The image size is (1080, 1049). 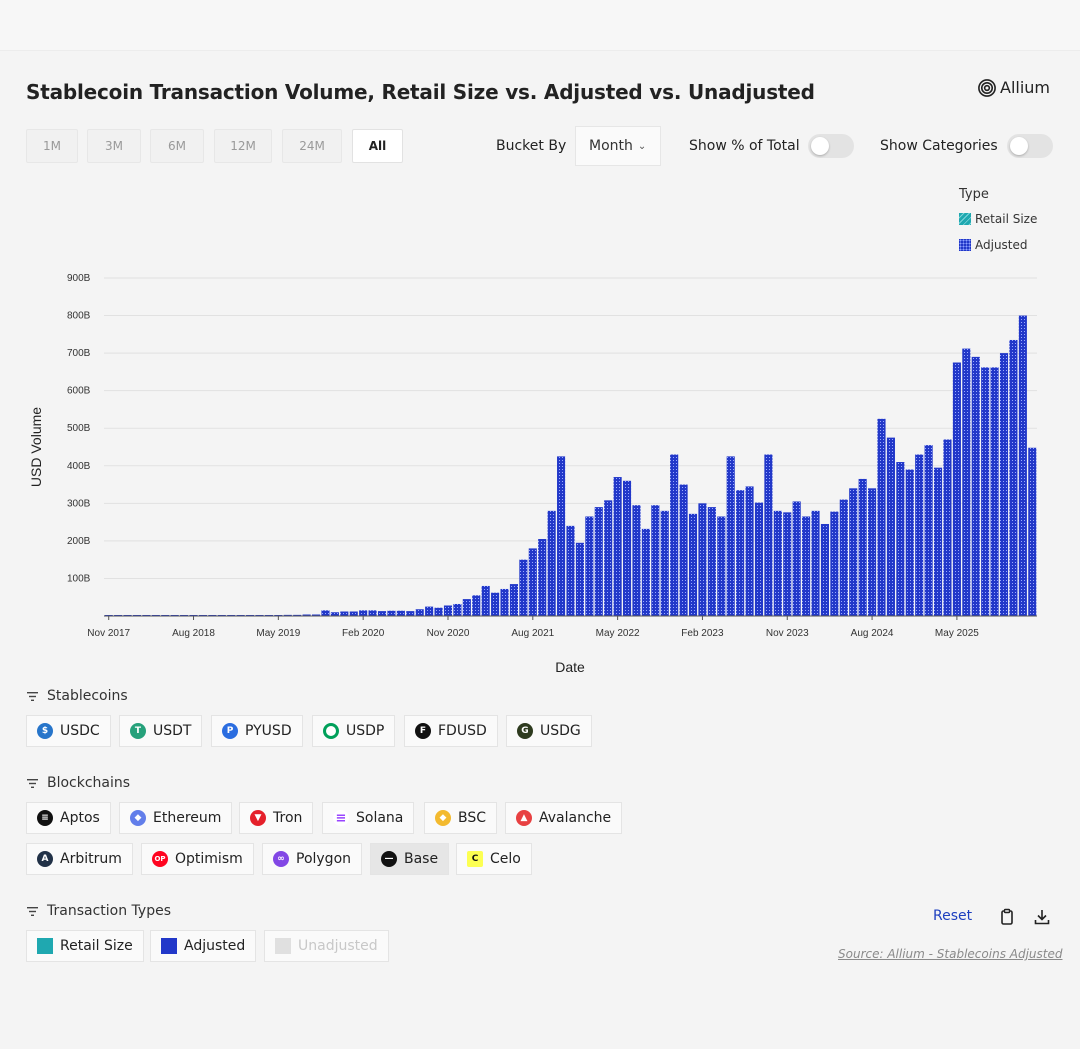 What do you see at coordinates (1007, 917) in the screenshot?
I see `clipboard-icon` at bounding box center [1007, 917].